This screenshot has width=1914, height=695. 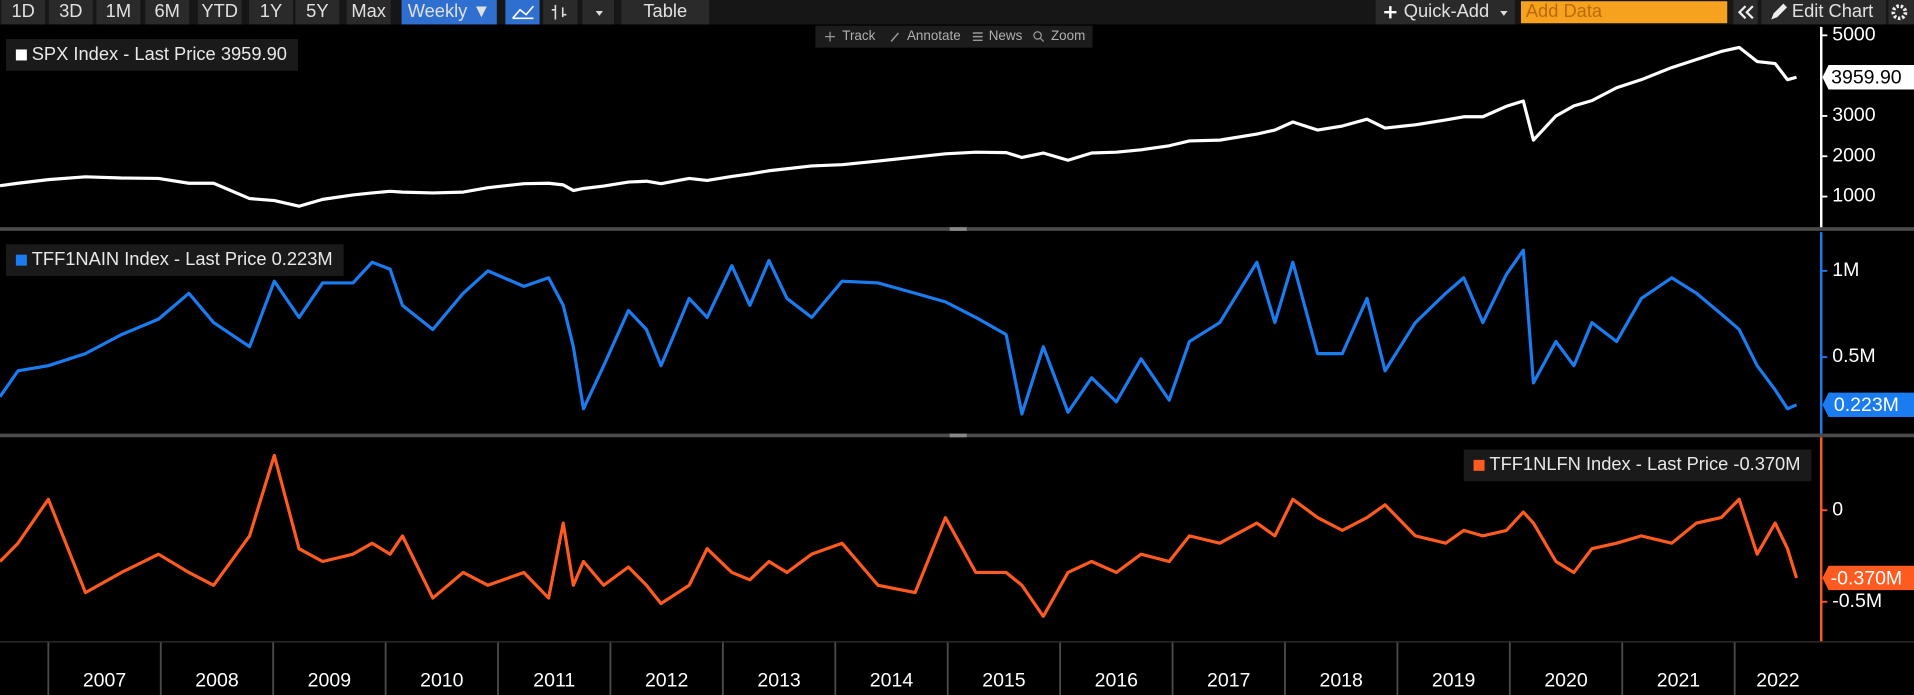 What do you see at coordinates (1854, 115) in the screenshot?
I see `y-tick-label: 3000` at bounding box center [1854, 115].